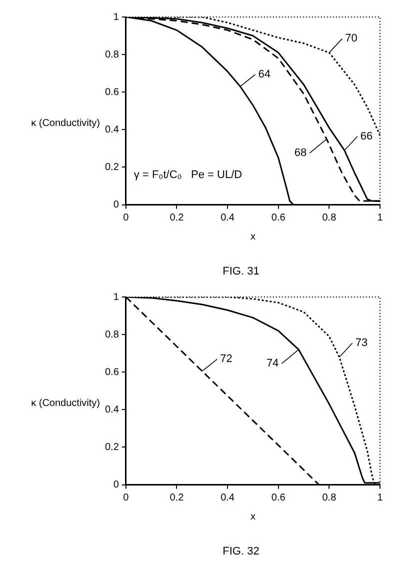 This screenshot has width=399, height=580. Describe the element at coordinates (272, 364) in the screenshot. I see `annotation: 74` at that location.